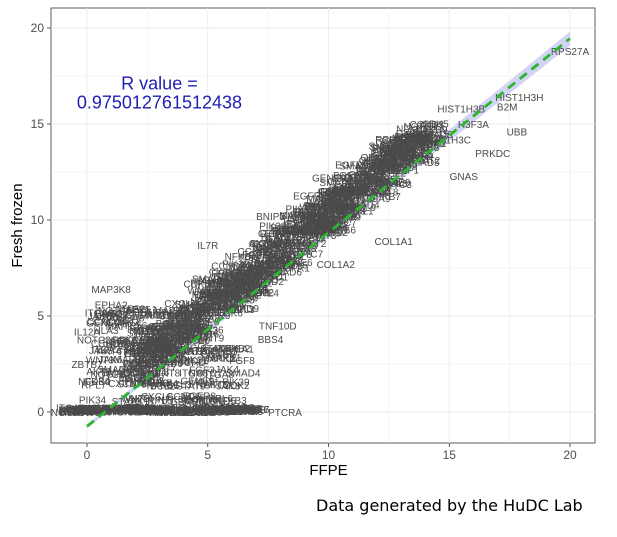 The width and height of the screenshot is (617, 537). I want to click on gene-label: PIK31, so click(161, 345).